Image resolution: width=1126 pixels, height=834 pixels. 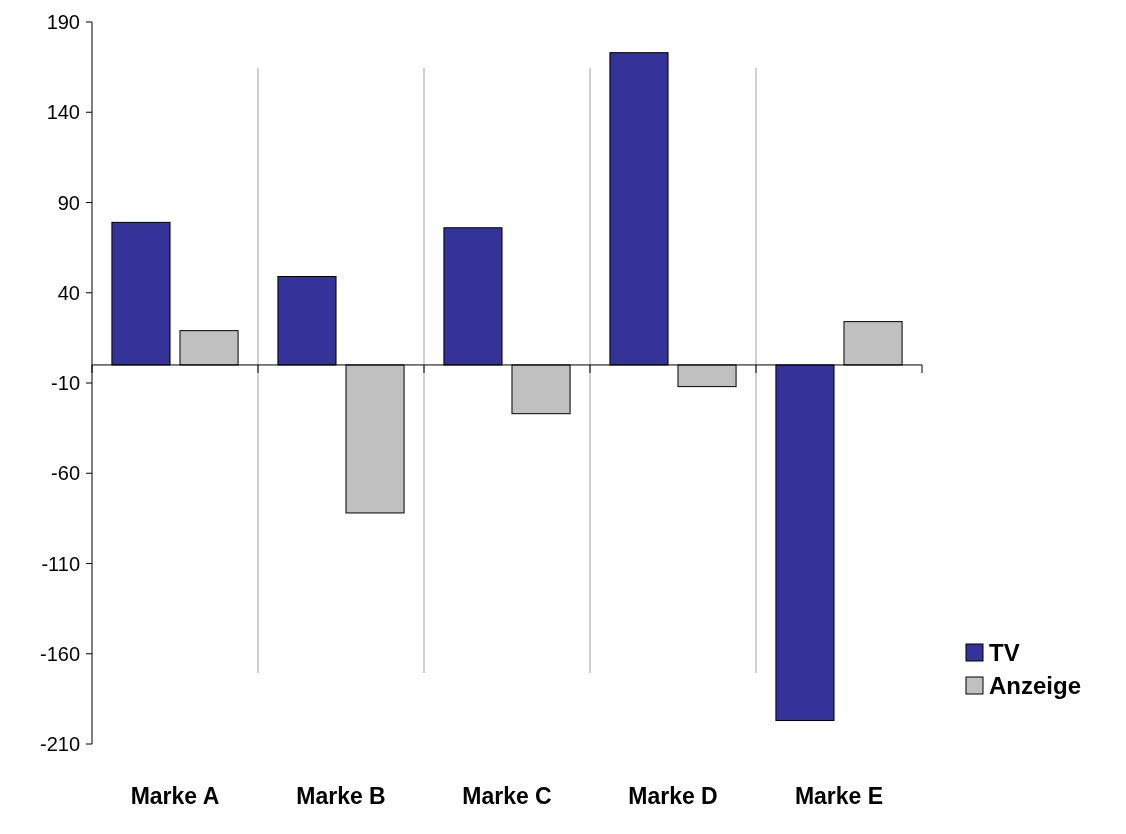 I want to click on y-tick-label: 140, so click(x=63, y=112).